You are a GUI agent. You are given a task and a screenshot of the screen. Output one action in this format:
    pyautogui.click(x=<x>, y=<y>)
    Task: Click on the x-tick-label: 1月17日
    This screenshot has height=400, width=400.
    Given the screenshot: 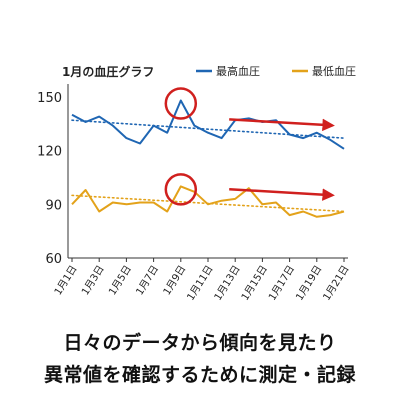 What is the action you would take?
    pyautogui.click(x=281, y=283)
    